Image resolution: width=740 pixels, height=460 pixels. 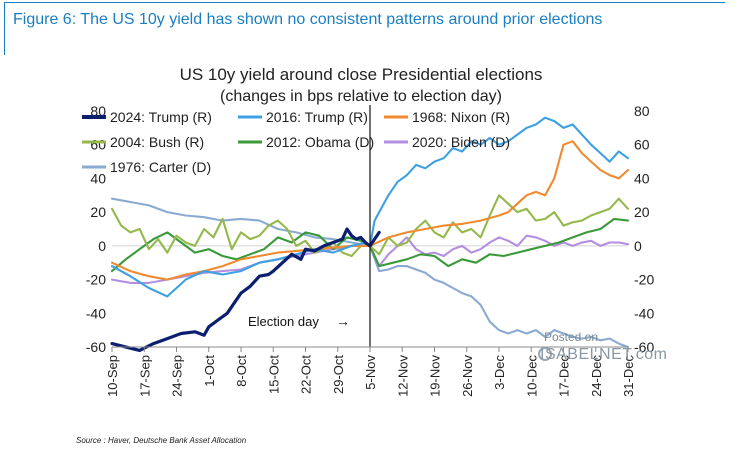 What do you see at coordinates (596, 376) in the screenshot?
I see `x-tick-label: 24-Dec` at bounding box center [596, 376].